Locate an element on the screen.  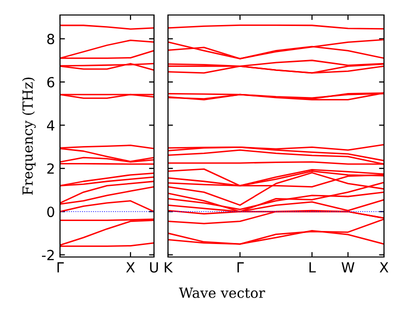
y-tick-label: 4 is located at coordinates (50, 125).